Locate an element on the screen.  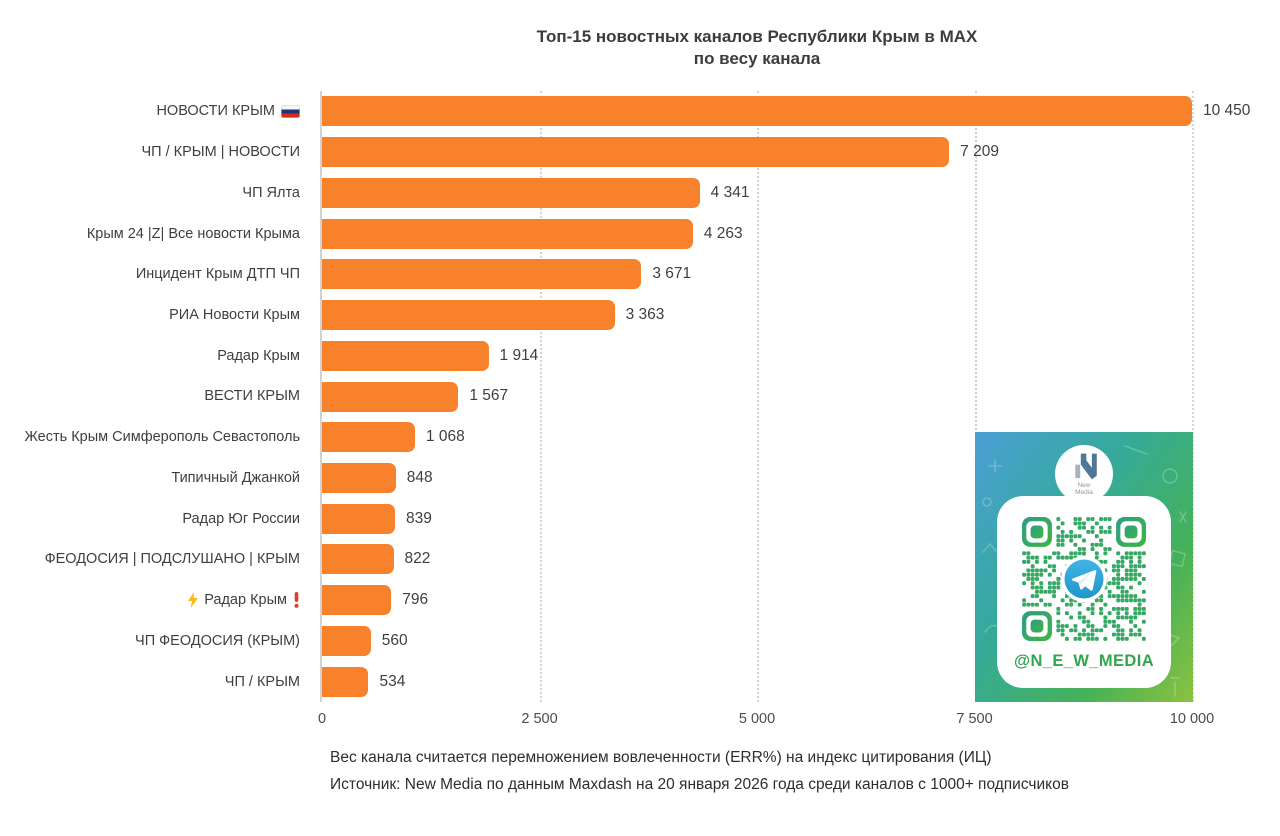
category-label-text: РИА Новости Крым is located at coordinates (234, 315).